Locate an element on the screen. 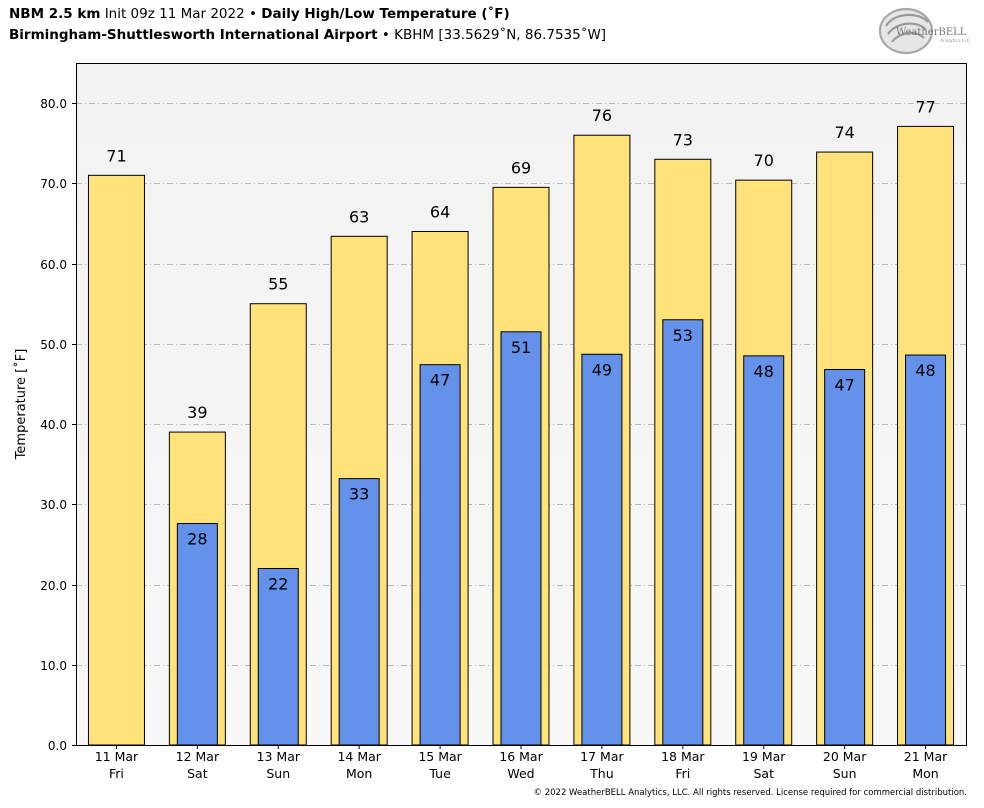 The height and width of the screenshot is (808, 984). low-temp-label: 28 is located at coordinates (197, 539).